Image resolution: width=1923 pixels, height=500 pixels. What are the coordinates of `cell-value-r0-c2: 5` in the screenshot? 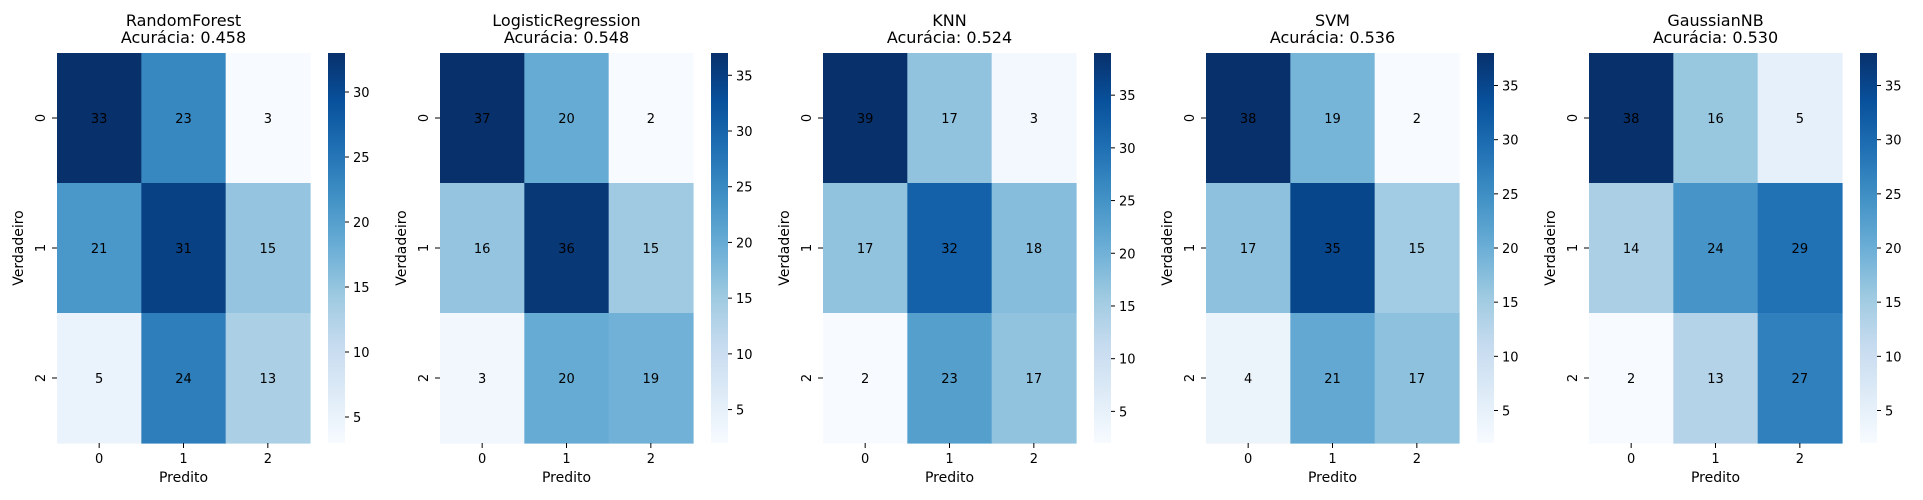 It's located at (1800, 119).